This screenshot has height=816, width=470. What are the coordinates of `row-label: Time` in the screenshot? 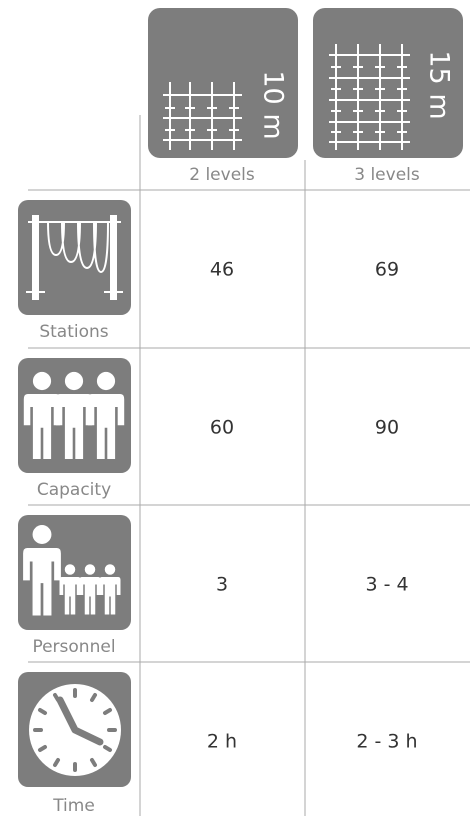 It's located at (73, 806).